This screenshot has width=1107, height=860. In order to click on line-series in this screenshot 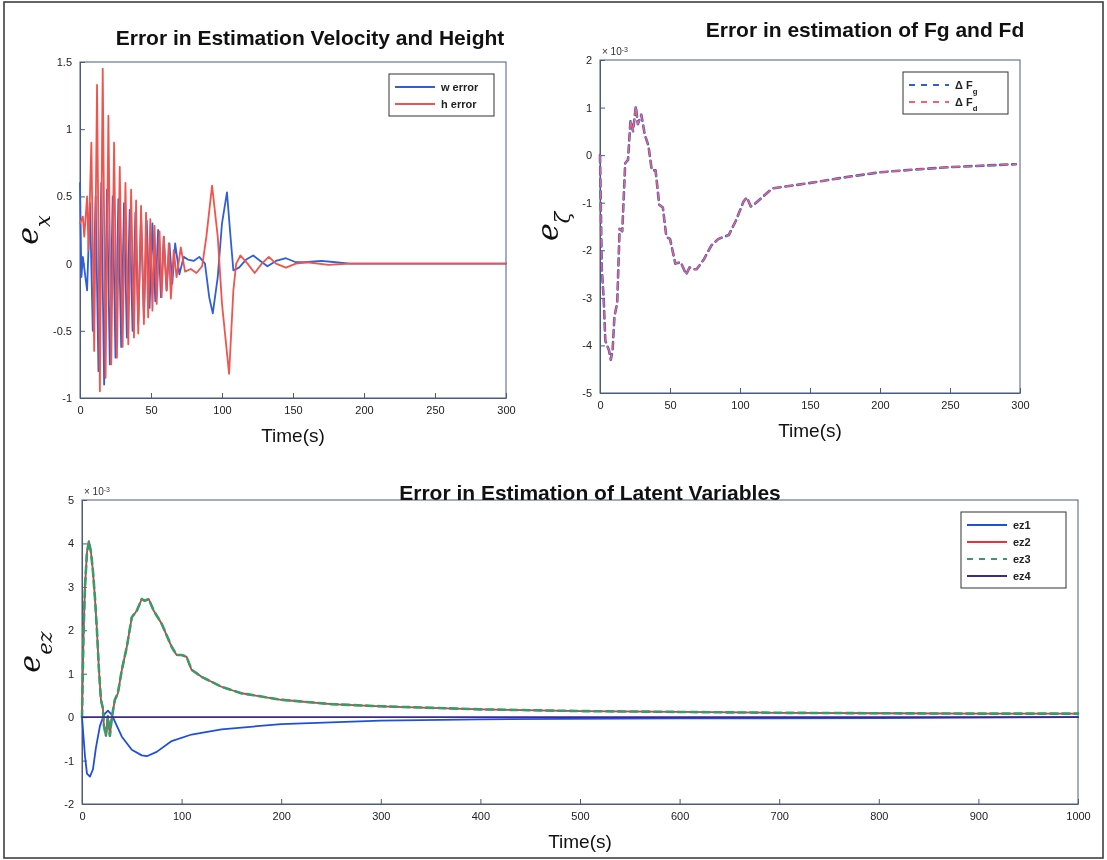, I will do `click(293, 230)`.